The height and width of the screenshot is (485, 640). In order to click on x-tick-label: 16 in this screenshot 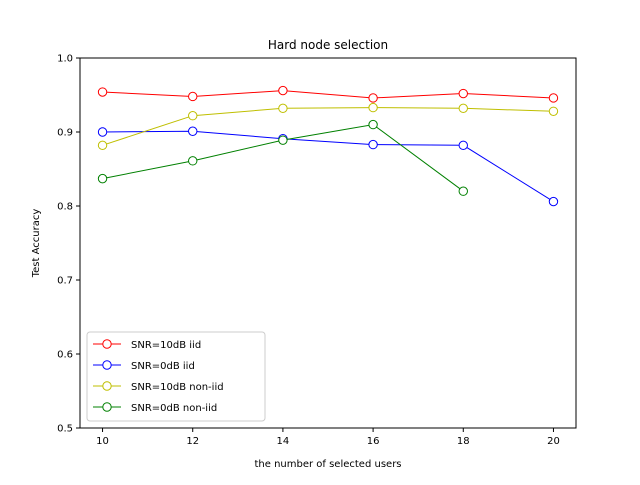, I will do `click(373, 441)`.